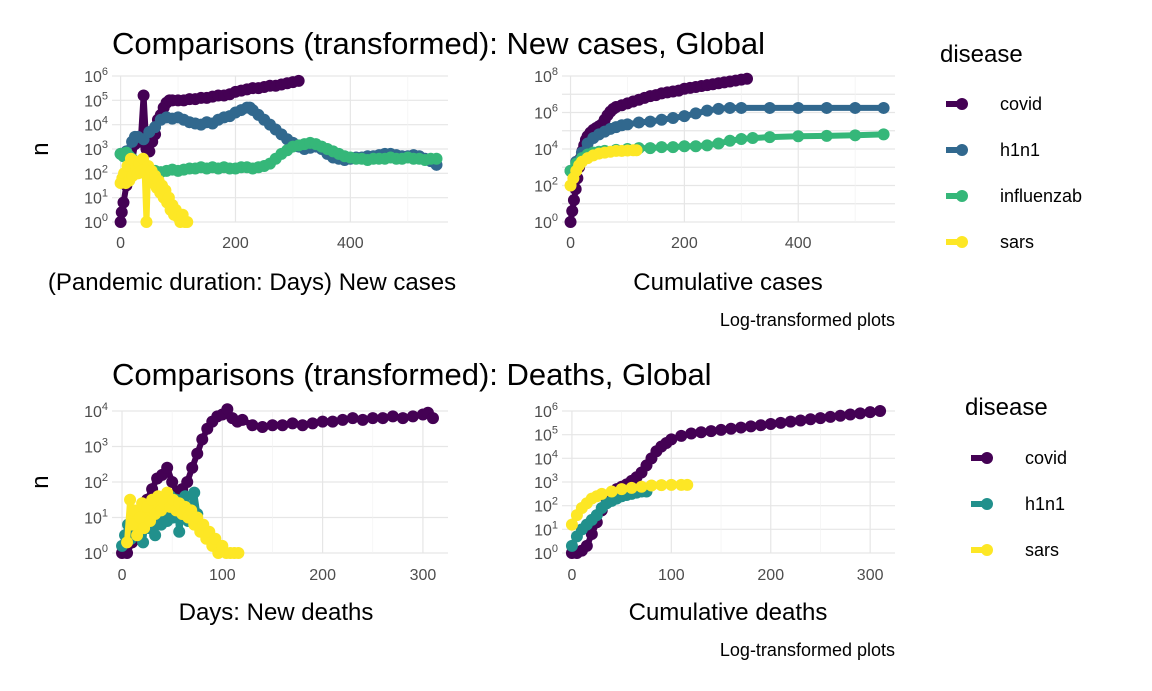 The width and height of the screenshot is (1152, 691). I want to click on legend-item-influenzab: influenzab, so click(1014, 196).